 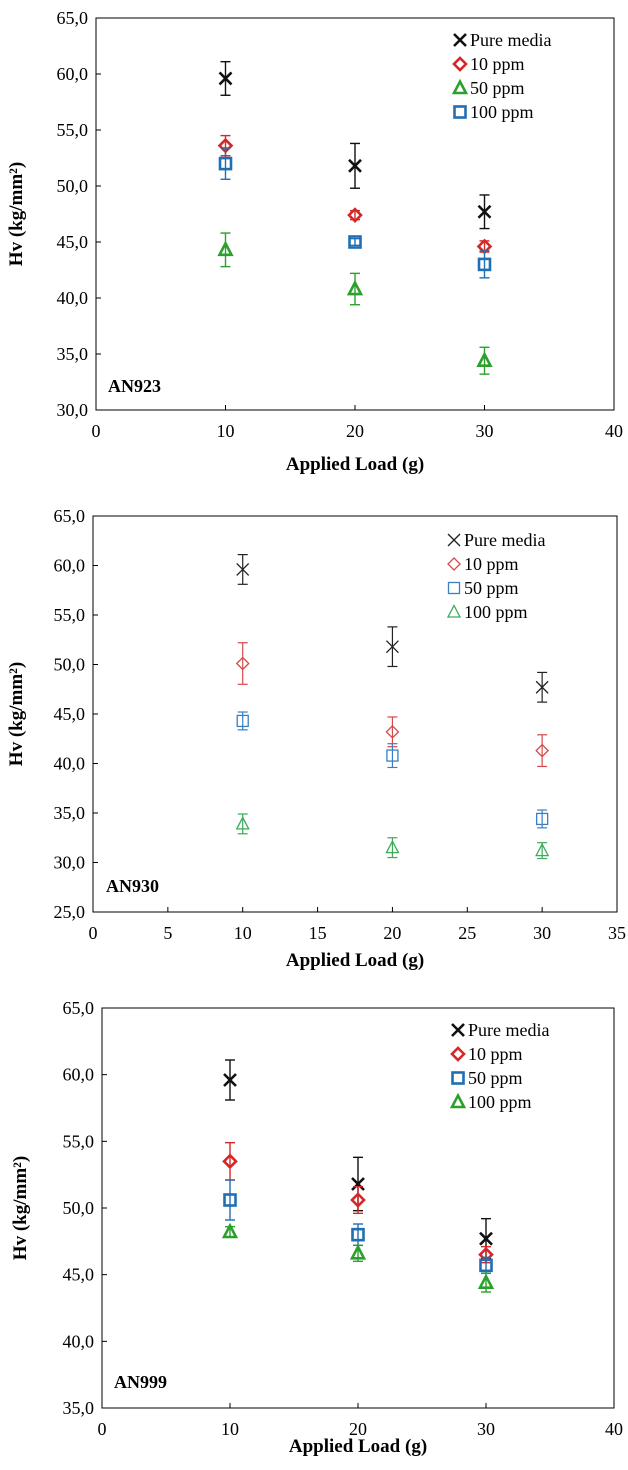 I want to click on sample-label: AN999, so click(x=140, y=1382).